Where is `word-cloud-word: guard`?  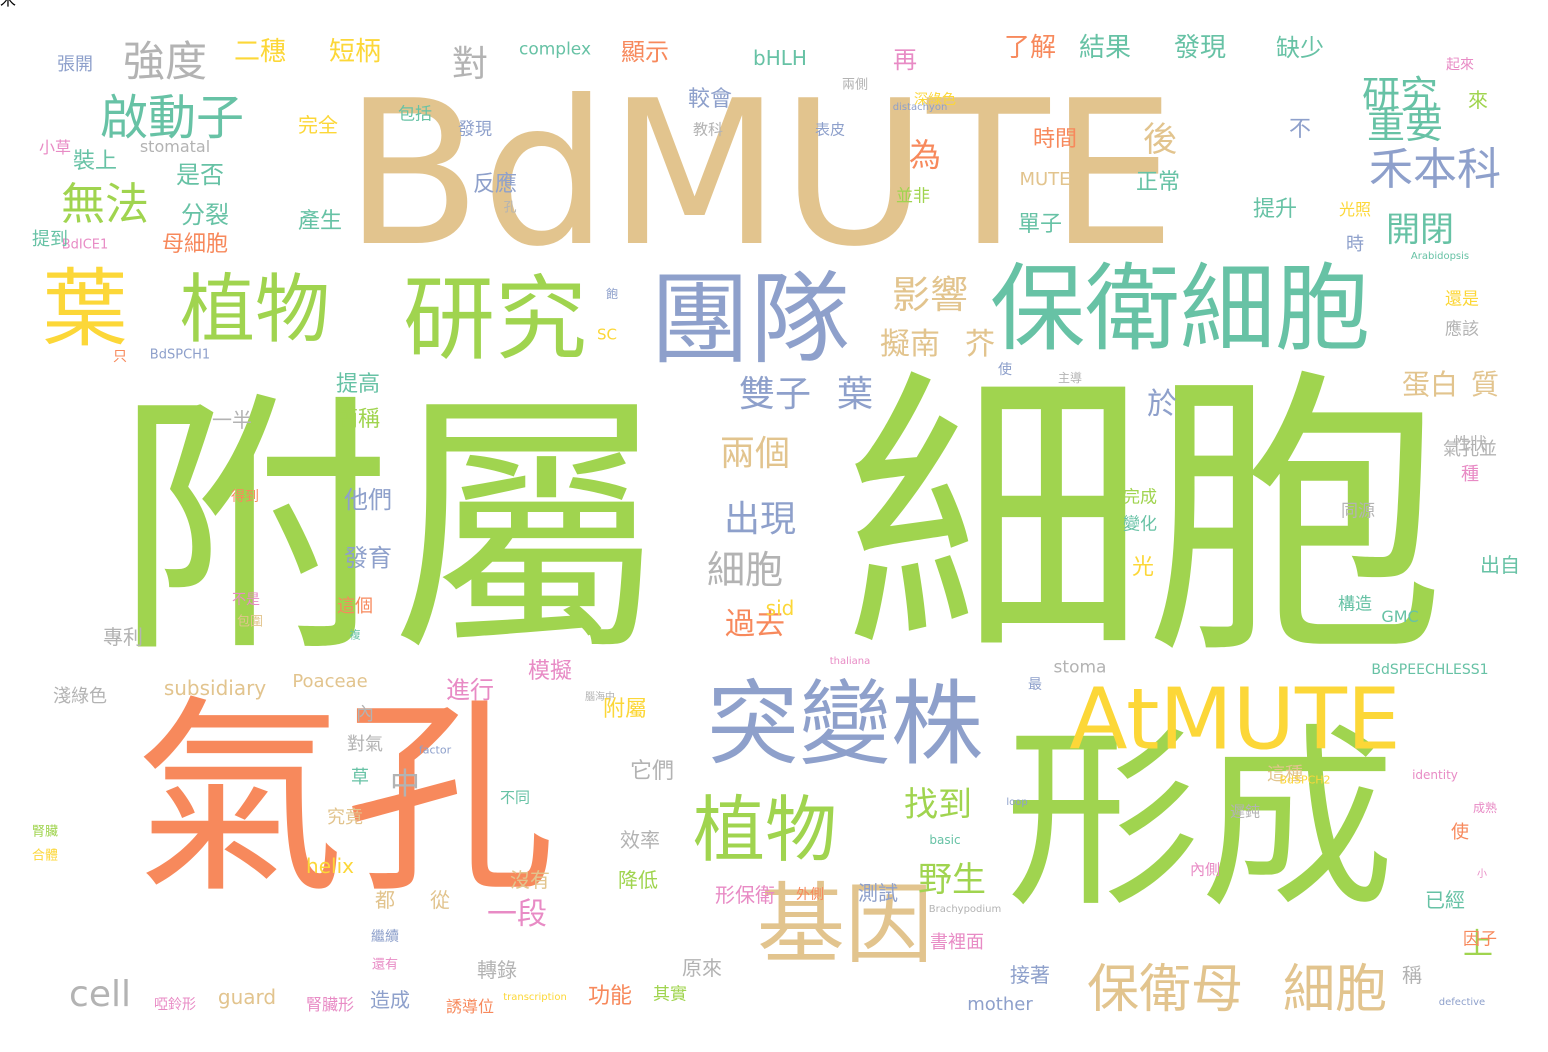 word-cloud-word: guard is located at coordinates (247, 997).